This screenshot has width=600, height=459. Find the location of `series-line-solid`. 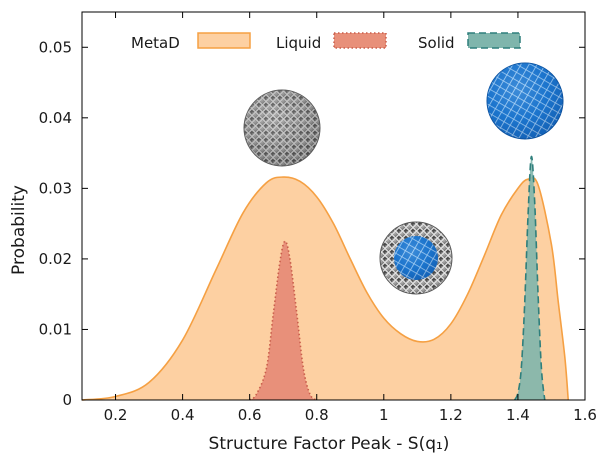

series-line-solid is located at coordinates (529, 278).